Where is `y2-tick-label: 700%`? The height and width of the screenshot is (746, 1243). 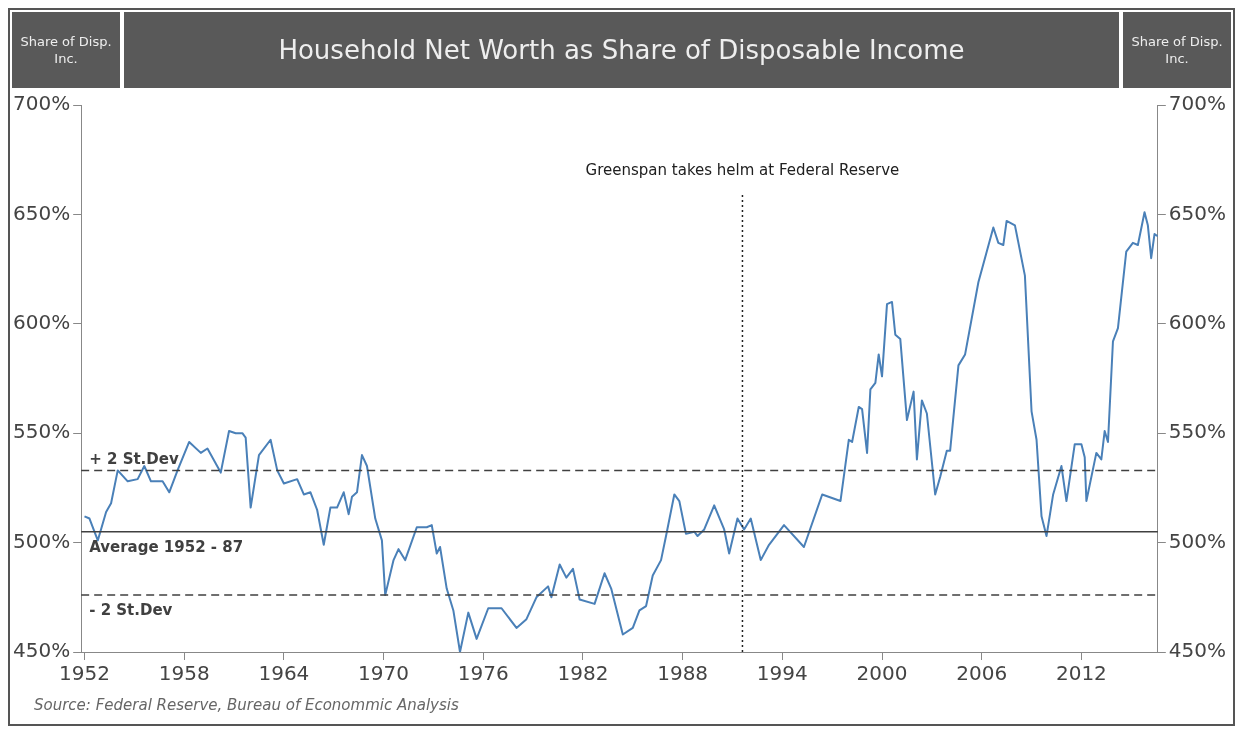
y2-tick-label: 700% is located at coordinates (1197, 103).